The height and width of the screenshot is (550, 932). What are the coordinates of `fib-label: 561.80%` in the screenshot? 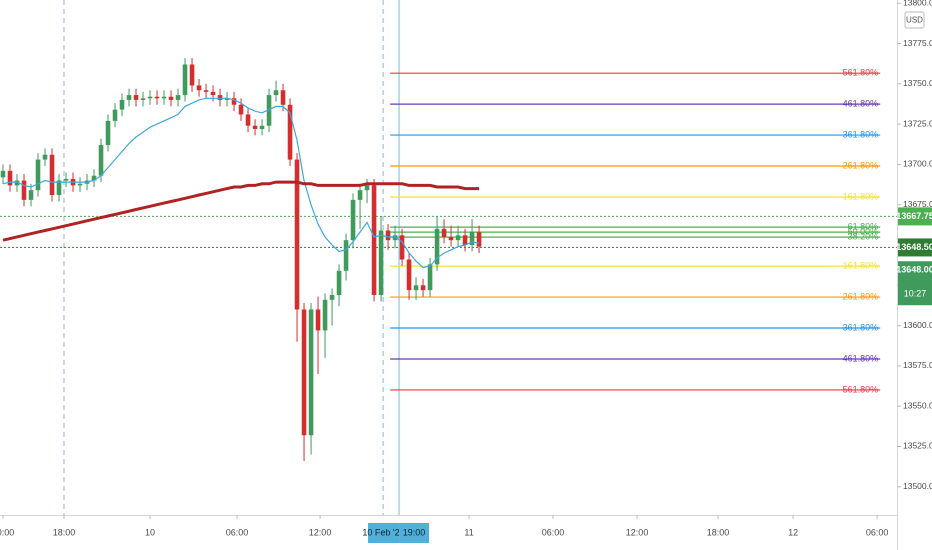 It's located at (861, 389).